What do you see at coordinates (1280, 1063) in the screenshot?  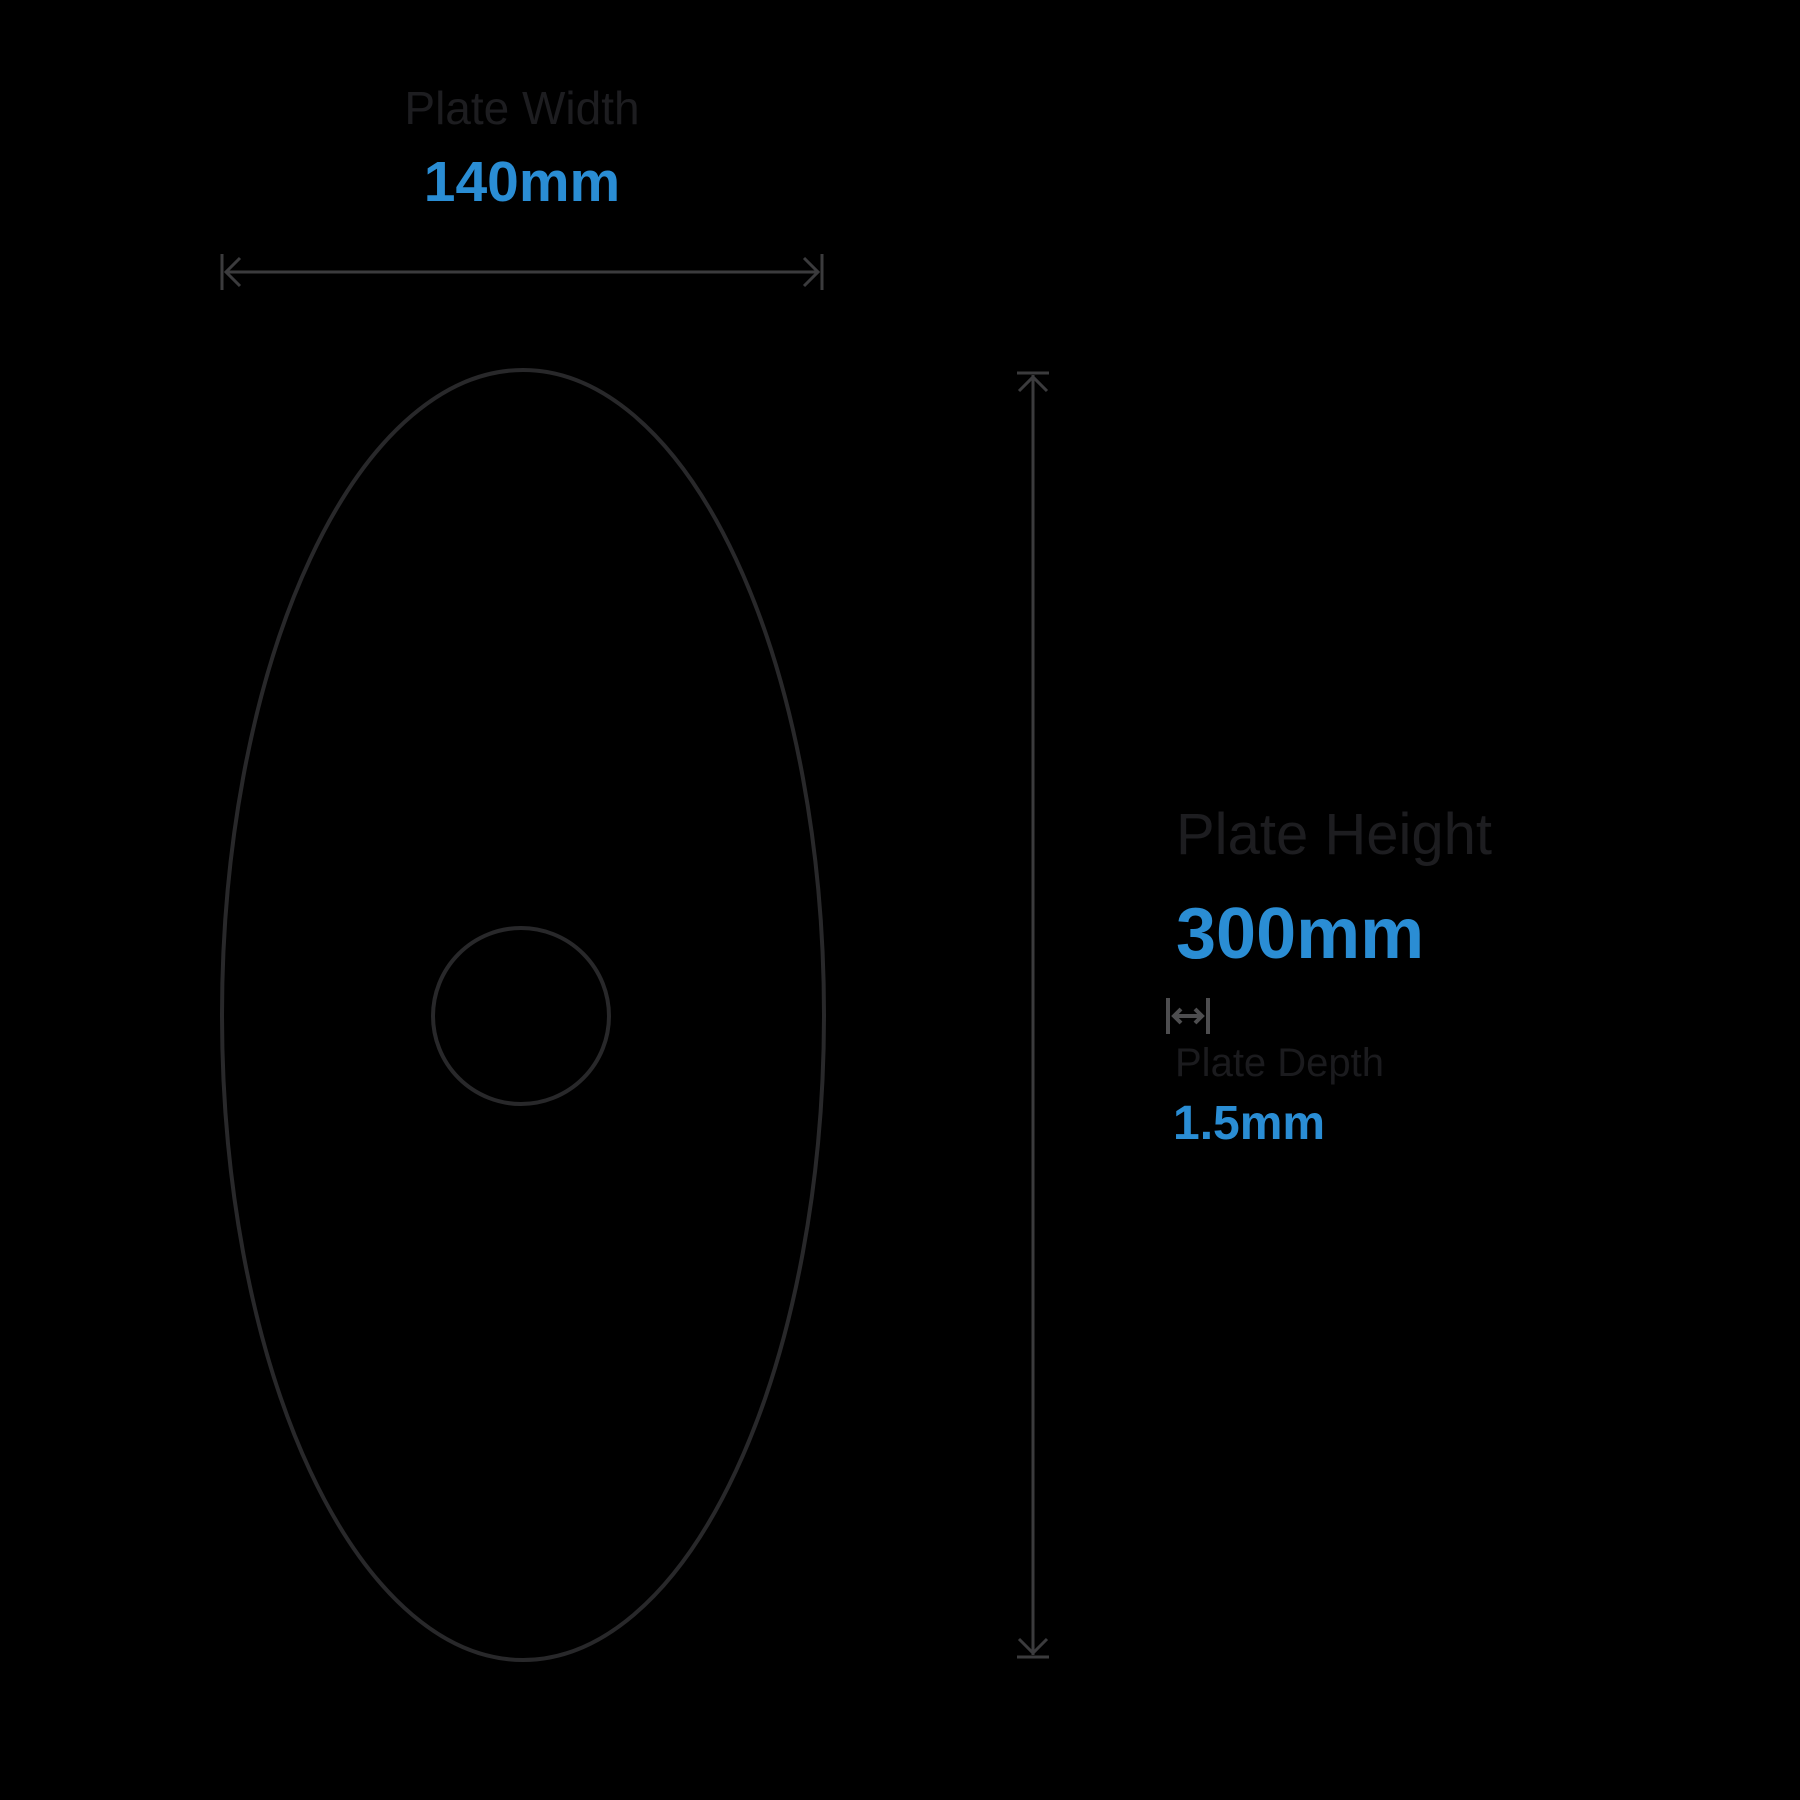 I see `plate-depth-label: Plate Depth` at bounding box center [1280, 1063].